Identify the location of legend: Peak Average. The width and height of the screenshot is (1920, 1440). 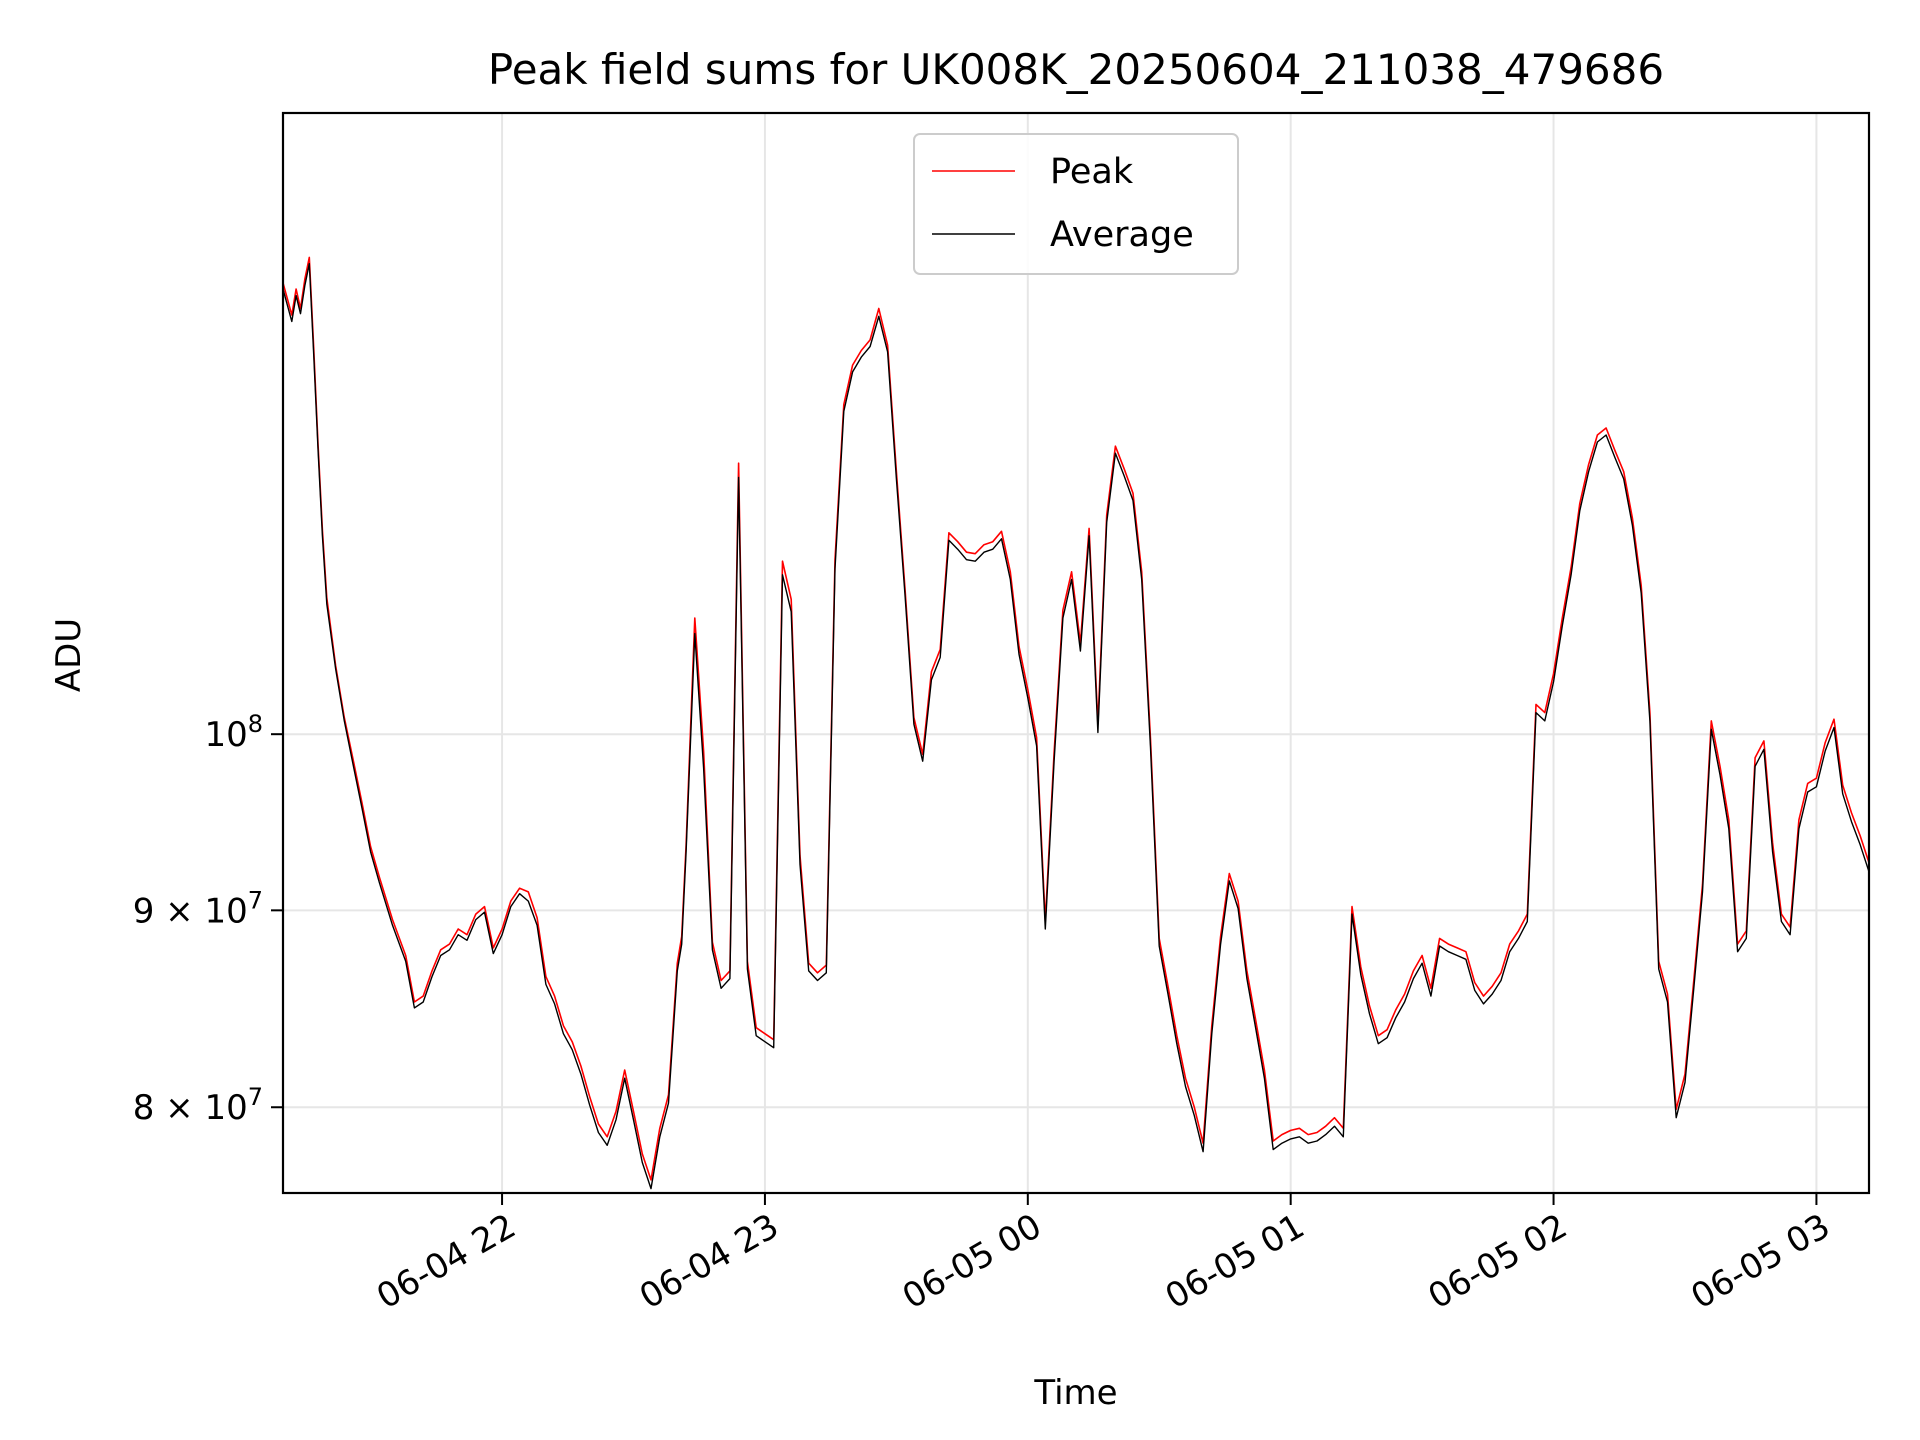
(1076, 204).